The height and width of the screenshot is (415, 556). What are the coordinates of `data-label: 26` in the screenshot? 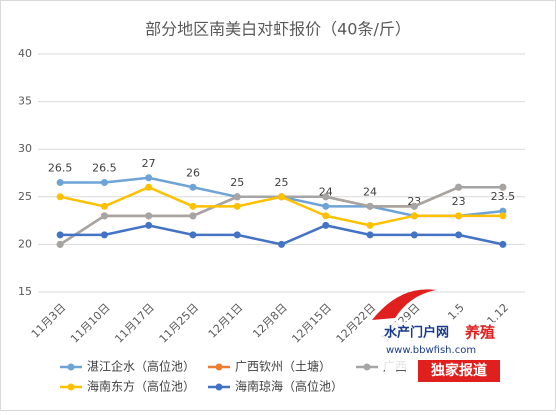 It's located at (193, 172).